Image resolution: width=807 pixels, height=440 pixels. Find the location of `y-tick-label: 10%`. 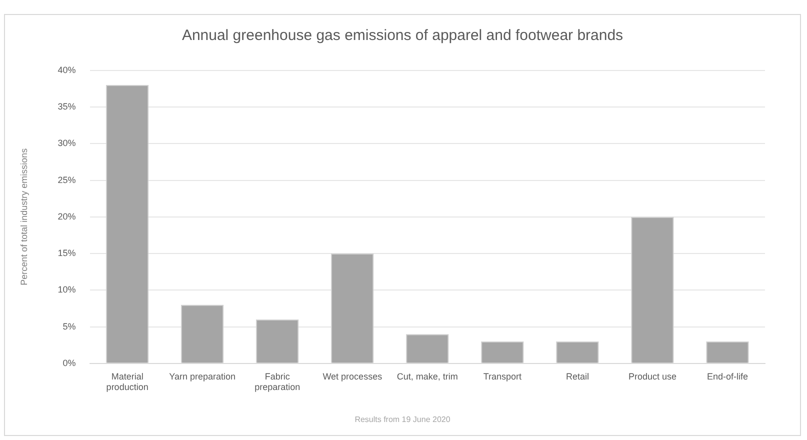

y-tick-label: 10% is located at coordinates (67, 289).